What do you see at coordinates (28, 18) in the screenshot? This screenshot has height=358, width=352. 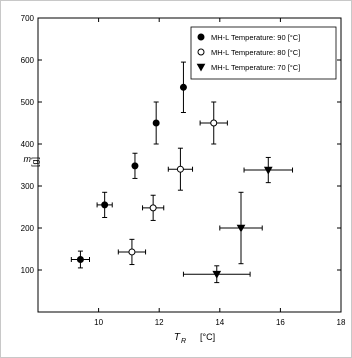 I see `y-tick-label: 700` at bounding box center [28, 18].